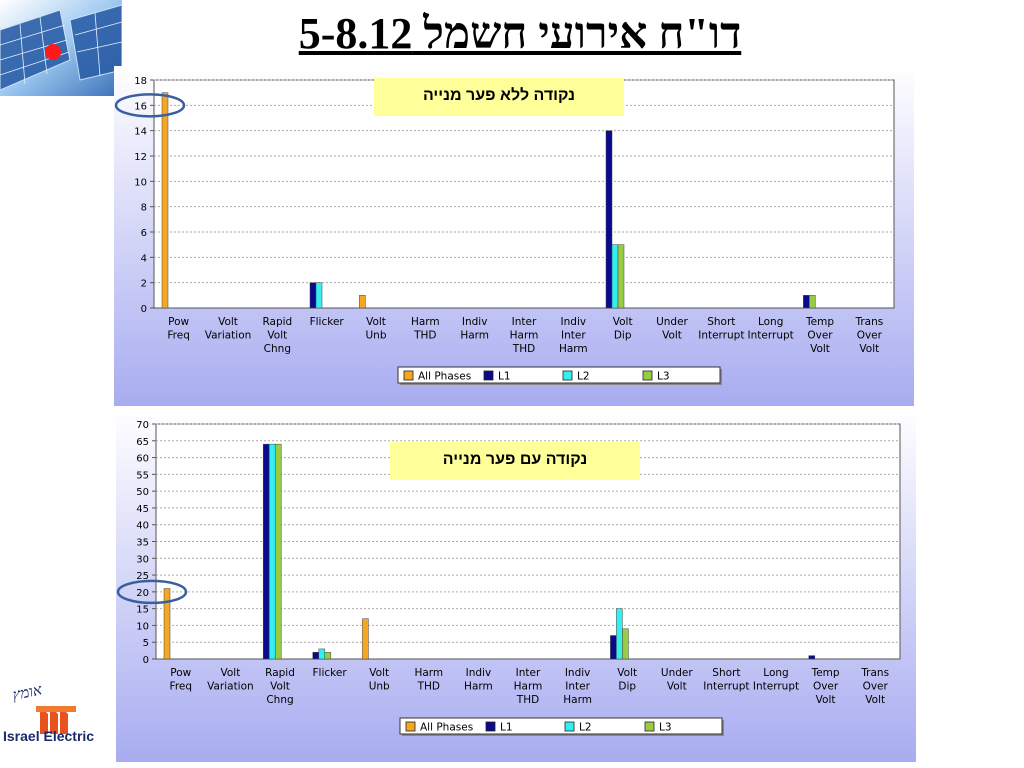 The width and height of the screenshot is (1024, 768). Describe the element at coordinates (142, 593) in the screenshot. I see `y-tick-label: 20` at that location.